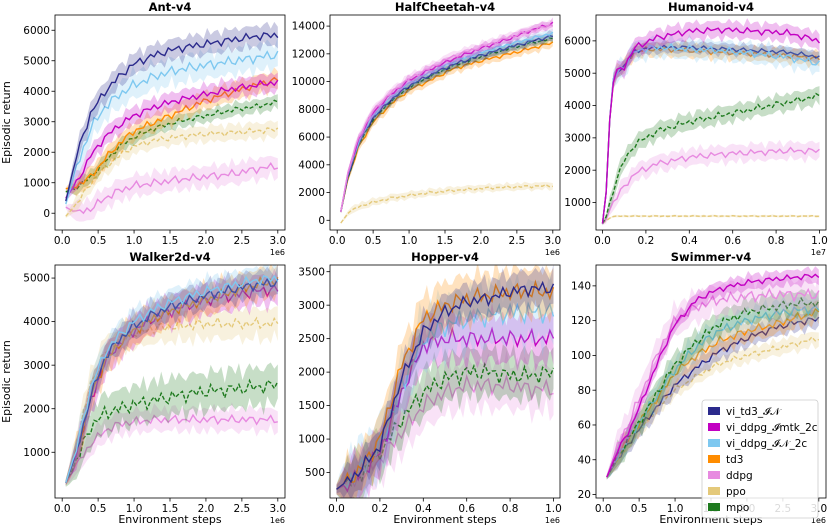  I want to click on legend-swatch-vi_ddpg_I_N_2c, so click(714, 443).